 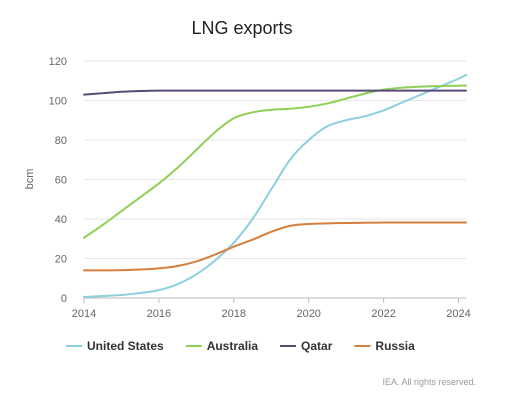 What do you see at coordinates (234, 314) in the screenshot?
I see `x-tick-label: 2018` at bounding box center [234, 314].